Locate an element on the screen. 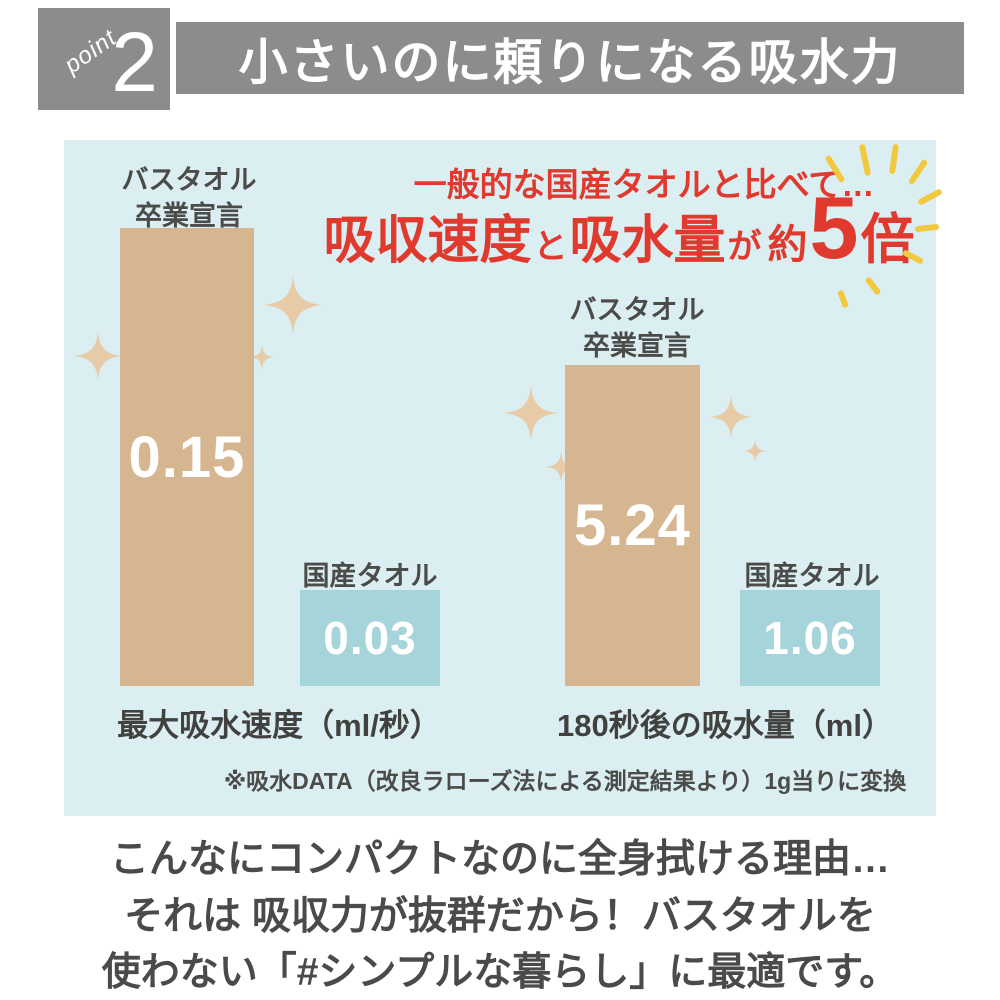 This screenshot has height=1000, width=1000. right-tall-bar-label: バスタオル 卒業宣言 is located at coordinates (637, 328).